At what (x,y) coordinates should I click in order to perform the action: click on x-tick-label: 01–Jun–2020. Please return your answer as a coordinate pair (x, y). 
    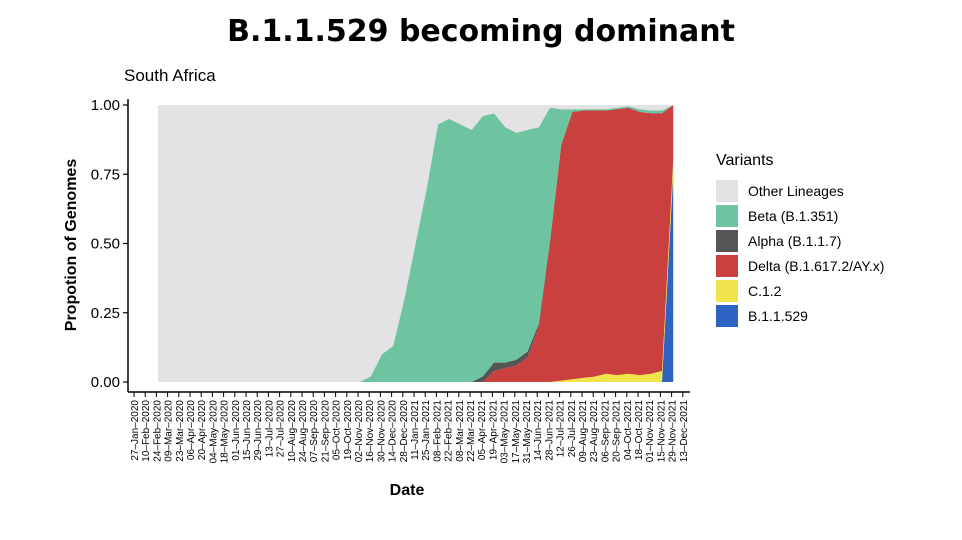
    Looking at the image, I should click on (236, 430).